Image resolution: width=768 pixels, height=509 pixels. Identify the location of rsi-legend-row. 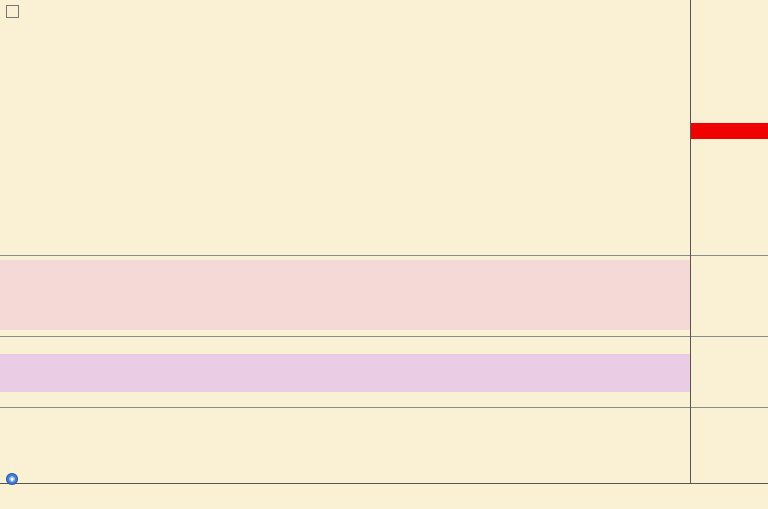
(13, 271).